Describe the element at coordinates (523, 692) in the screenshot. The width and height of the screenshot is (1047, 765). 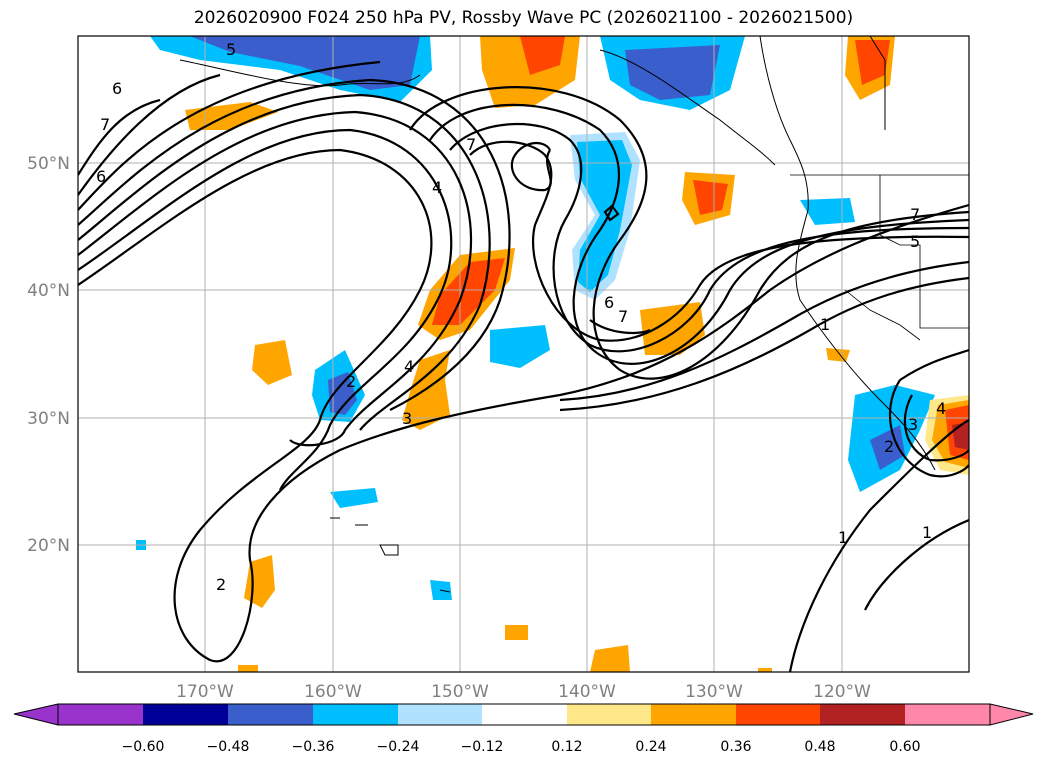
I see `lon-axis: 170°W 160°W 150°W 140°W 130°W 120°W` at that location.